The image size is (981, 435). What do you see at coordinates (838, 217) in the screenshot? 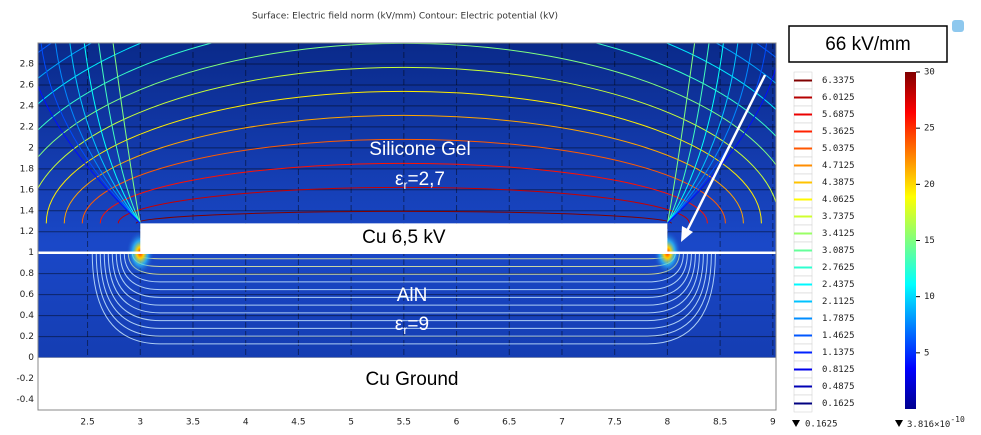
I see `contour-label: 3.7375` at bounding box center [838, 217].